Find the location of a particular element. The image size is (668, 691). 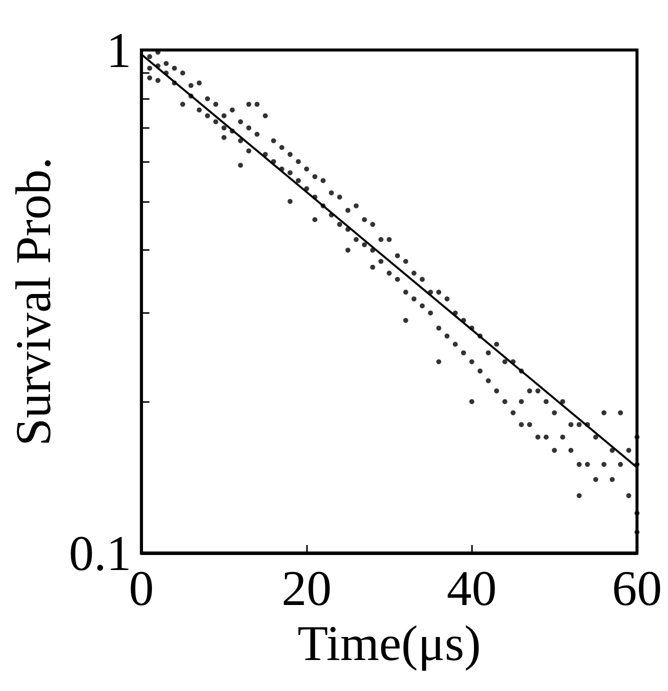

y-axis-title: Survival Prob. is located at coordinates (33, 301).